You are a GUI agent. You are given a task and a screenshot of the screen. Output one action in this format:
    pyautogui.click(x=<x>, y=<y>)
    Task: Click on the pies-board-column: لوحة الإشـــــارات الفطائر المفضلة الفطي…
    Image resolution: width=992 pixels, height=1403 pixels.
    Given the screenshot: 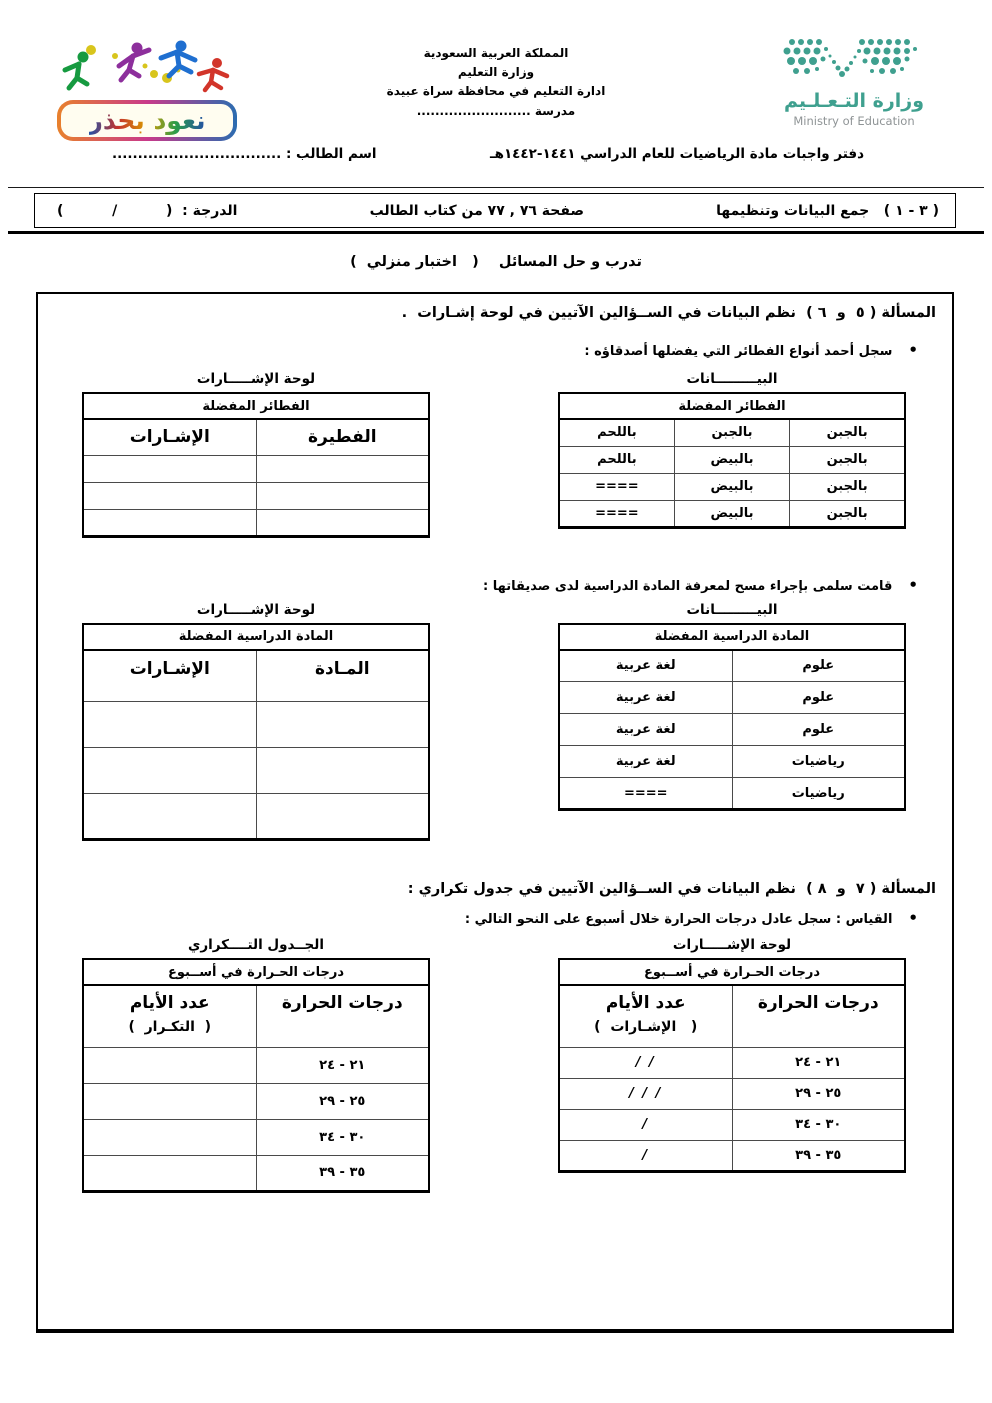 What is the action you would take?
    pyautogui.click(x=256, y=454)
    